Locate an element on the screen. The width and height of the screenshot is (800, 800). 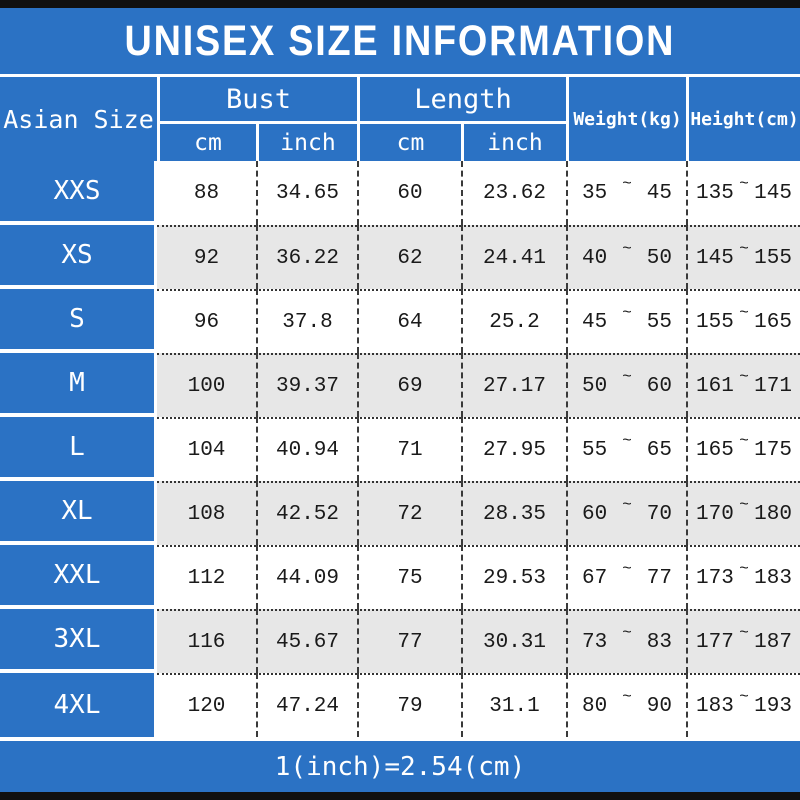
bust-cm-cell: 108 is located at coordinates (206, 513).